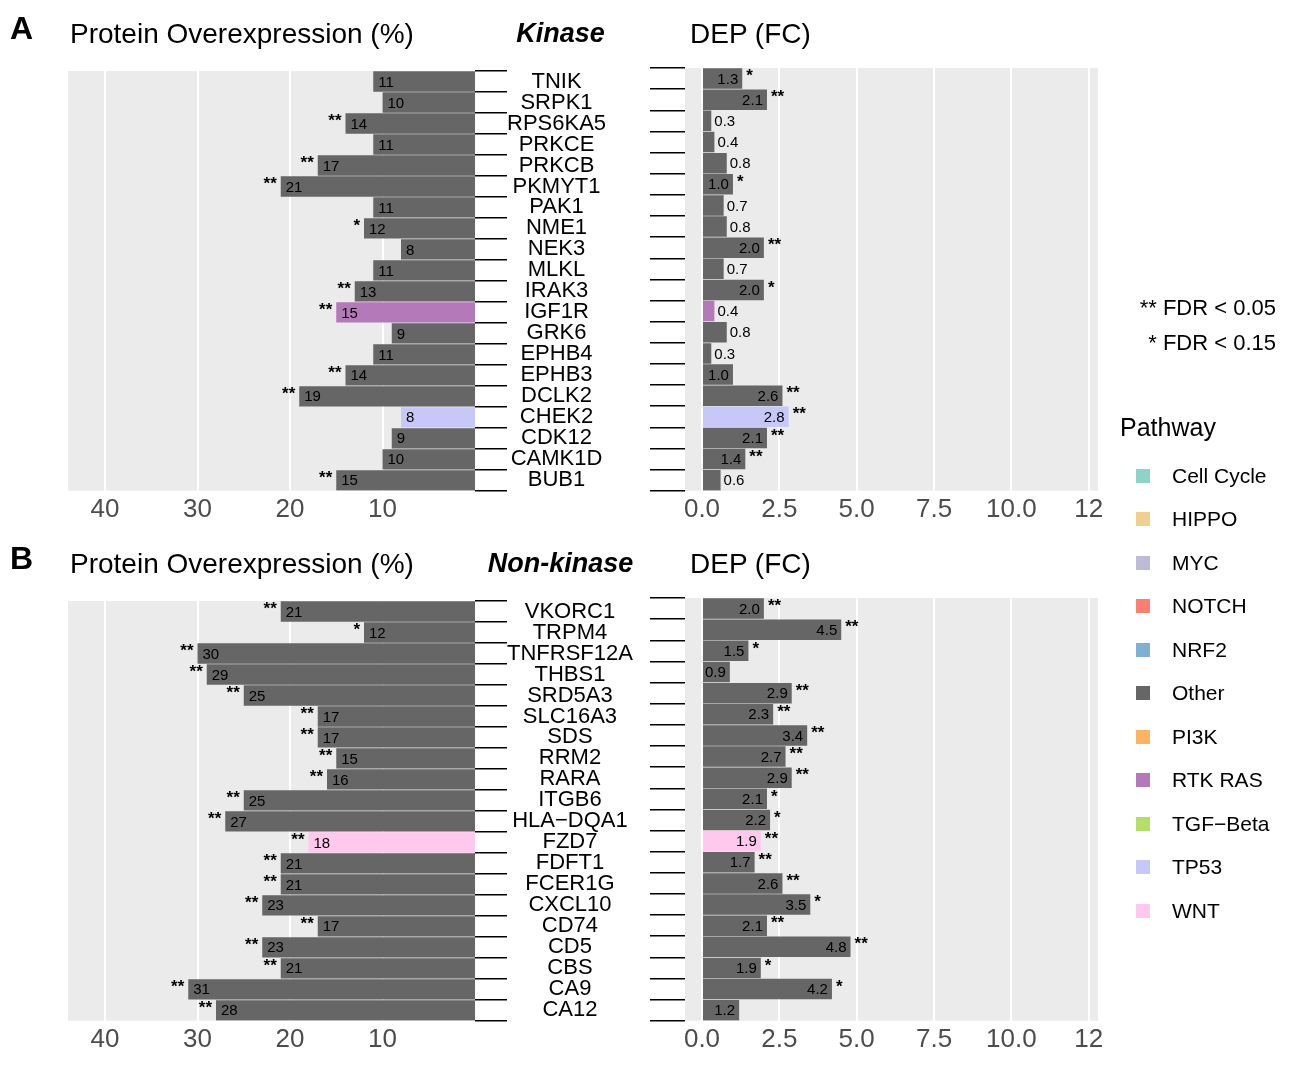 The width and height of the screenshot is (1301, 1075). Describe the element at coordinates (734, 480) in the screenshot. I see `data-label: 0.6` at that location.